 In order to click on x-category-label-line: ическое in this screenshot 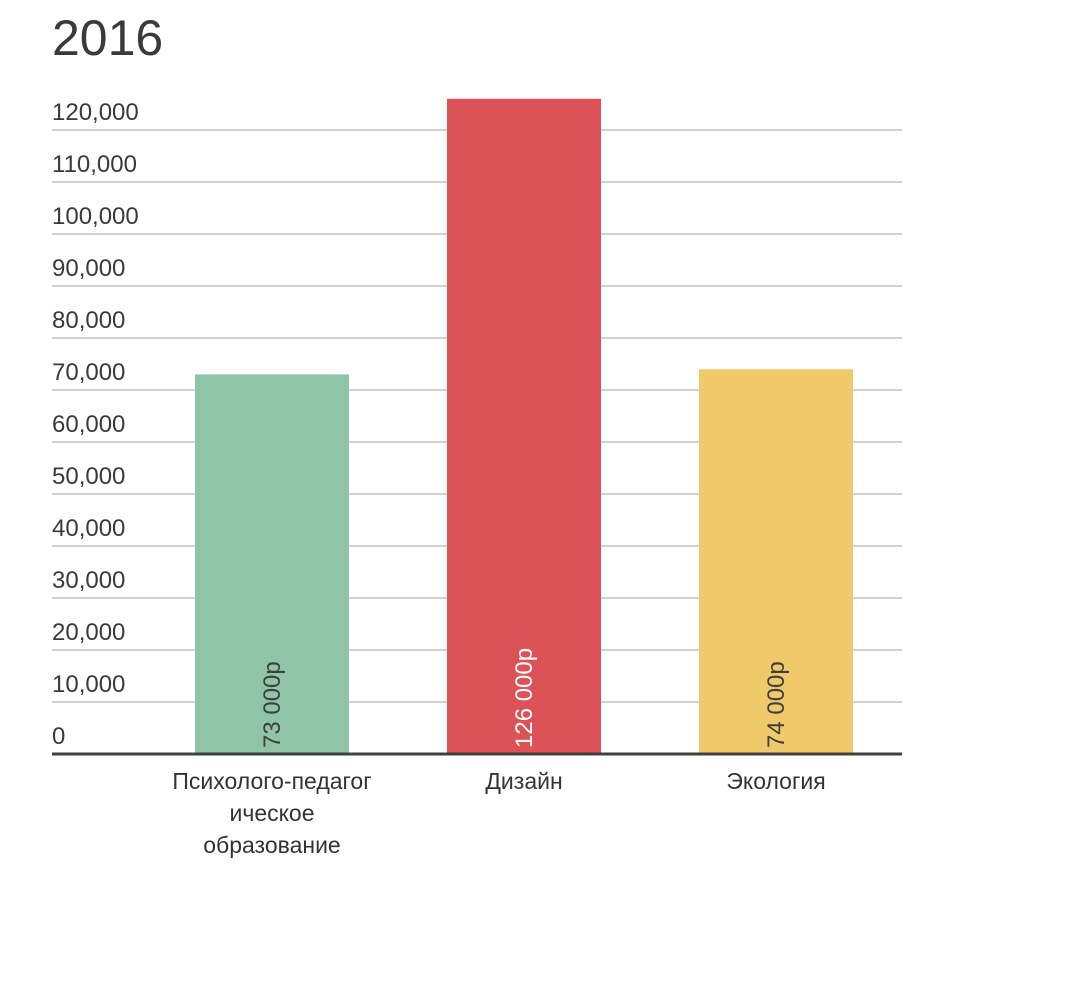, I will do `click(271, 813)`.